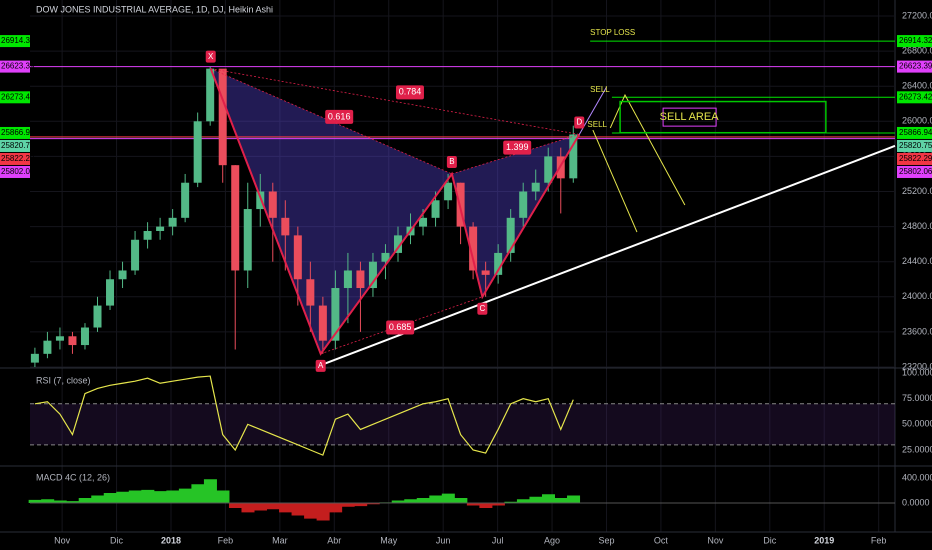 The height and width of the screenshot is (550, 932). I want to click on x-tick-label: Jul, so click(498, 540).